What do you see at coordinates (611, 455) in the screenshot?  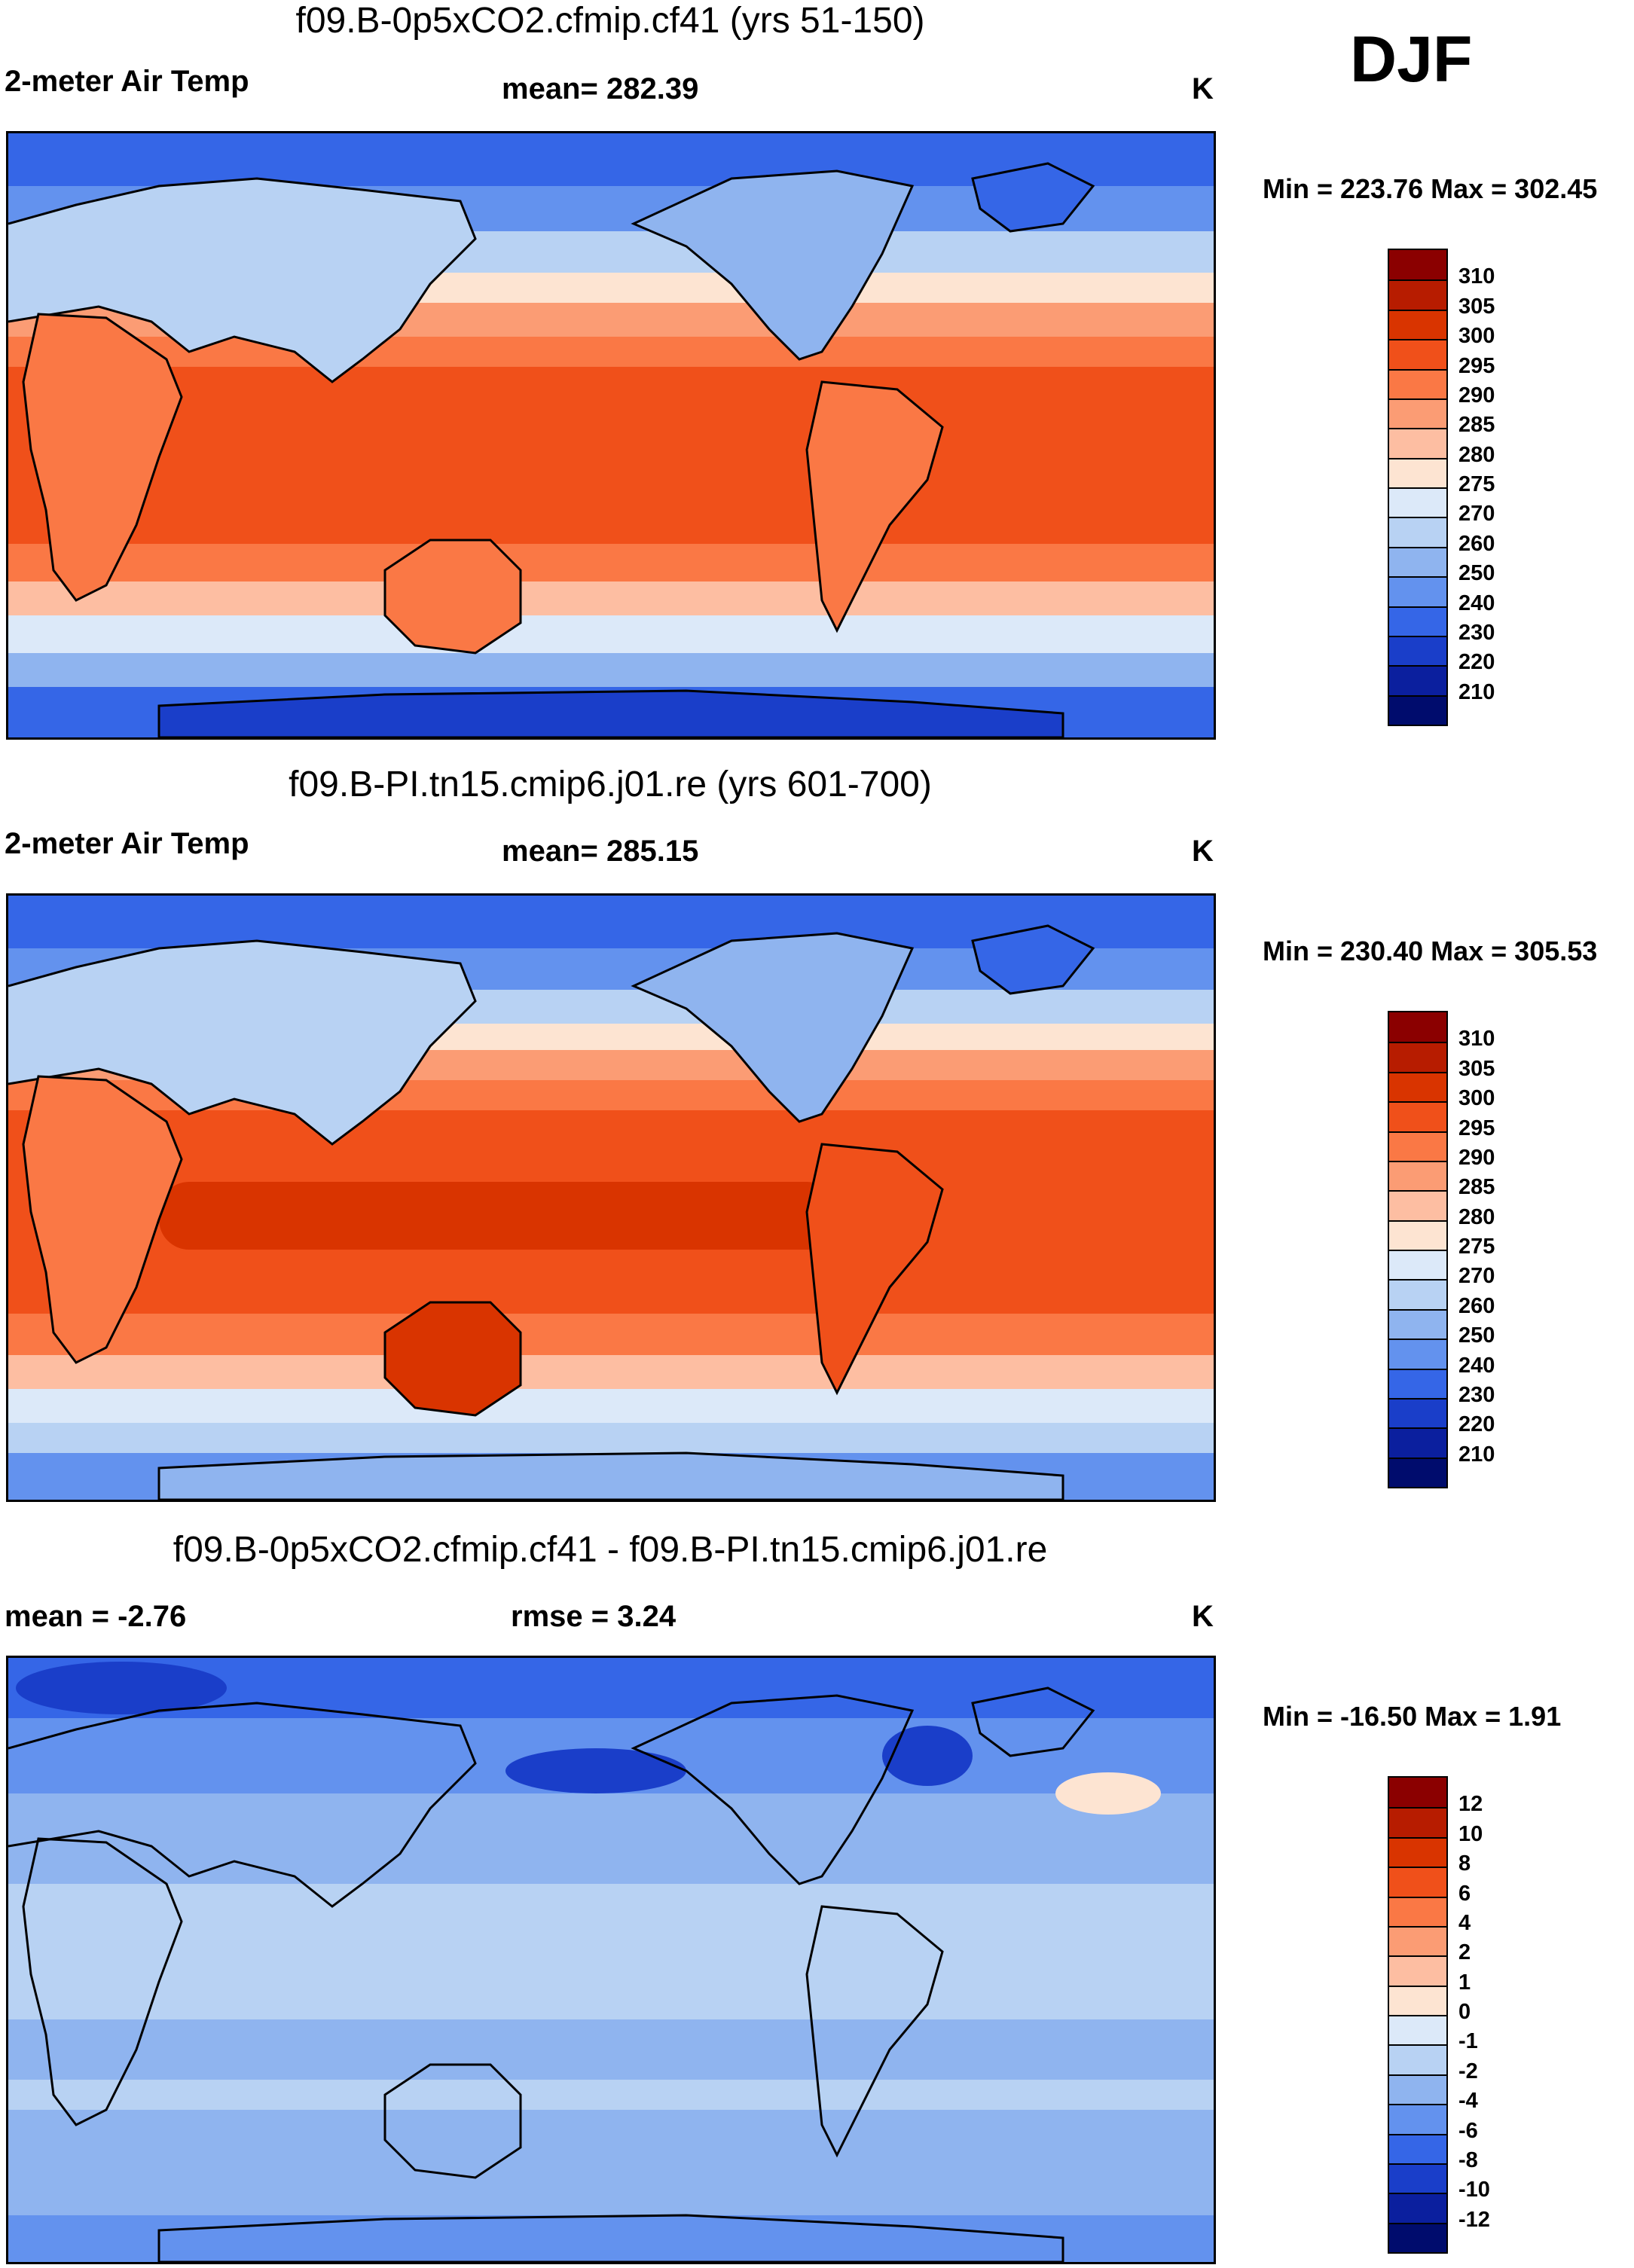 I see `band-tropics` at bounding box center [611, 455].